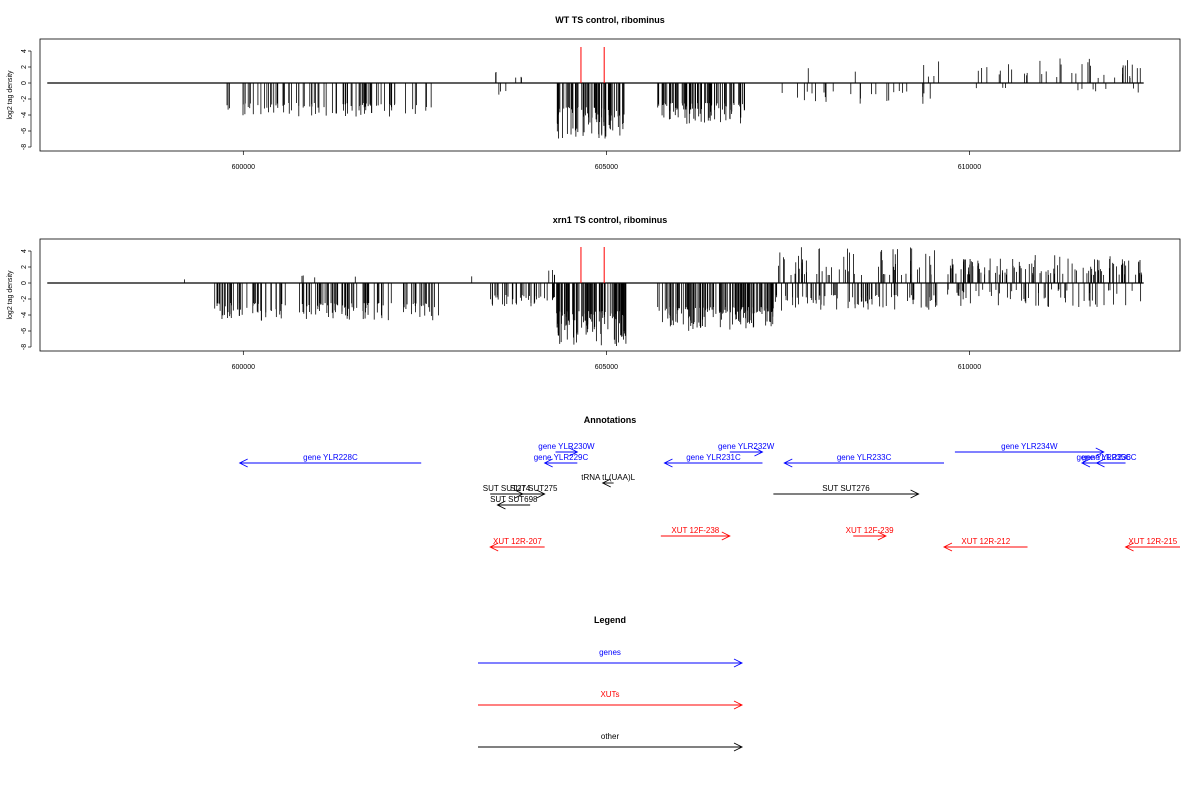 Image resolution: width=1200 pixels, height=800 pixels. Describe the element at coordinates (566, 446) in the screenshot. I see `annotation-label: gene YLR230W` at that location.